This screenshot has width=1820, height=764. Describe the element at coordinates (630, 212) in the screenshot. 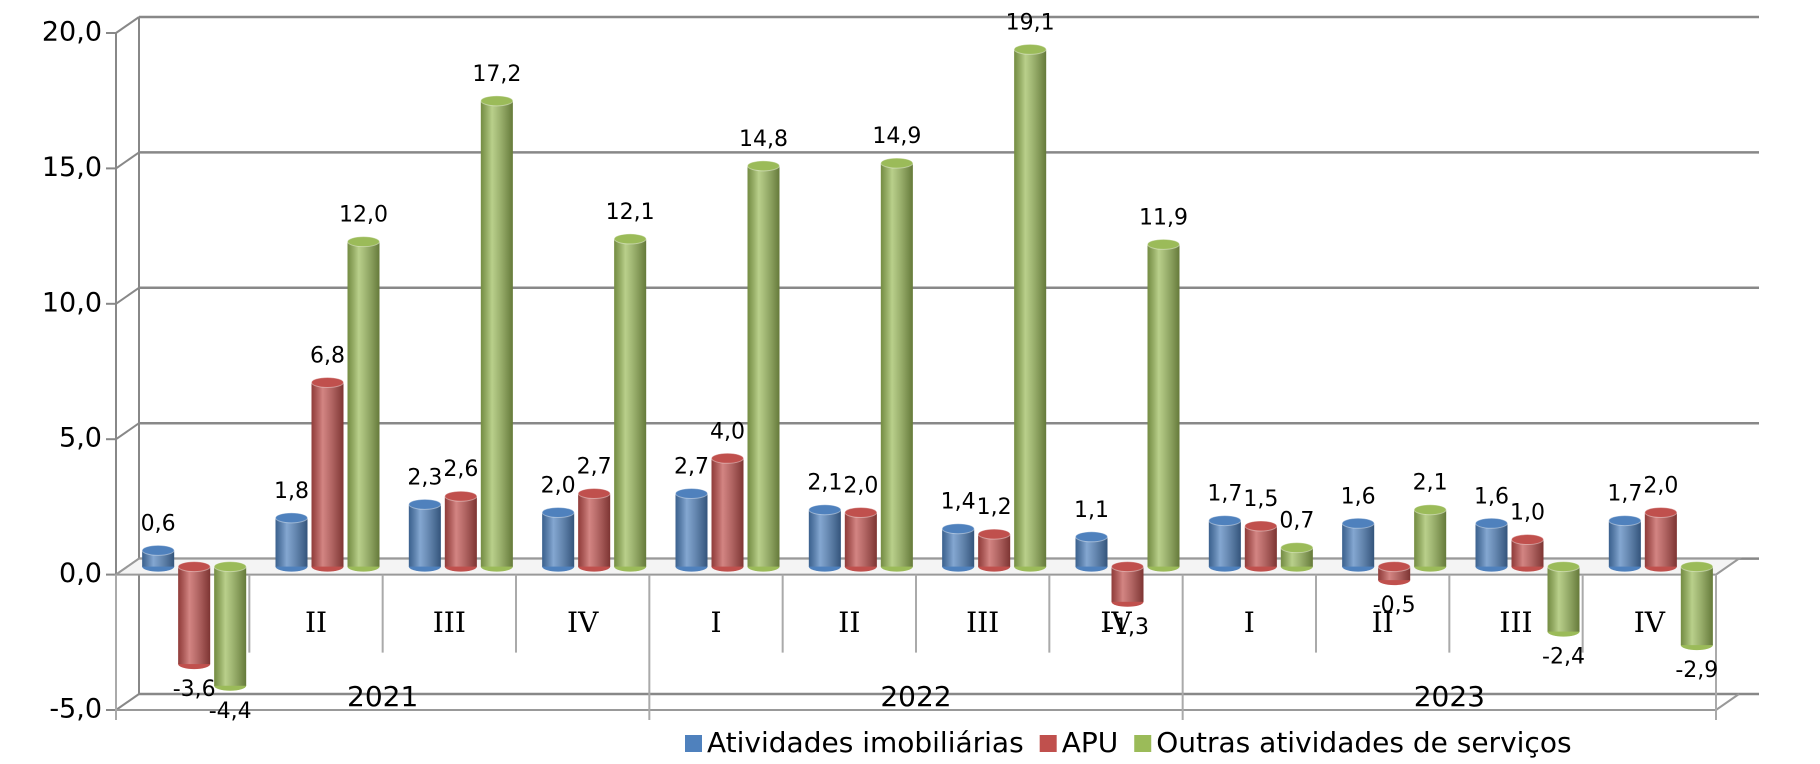

I see `value-label: 12,1` at that location.